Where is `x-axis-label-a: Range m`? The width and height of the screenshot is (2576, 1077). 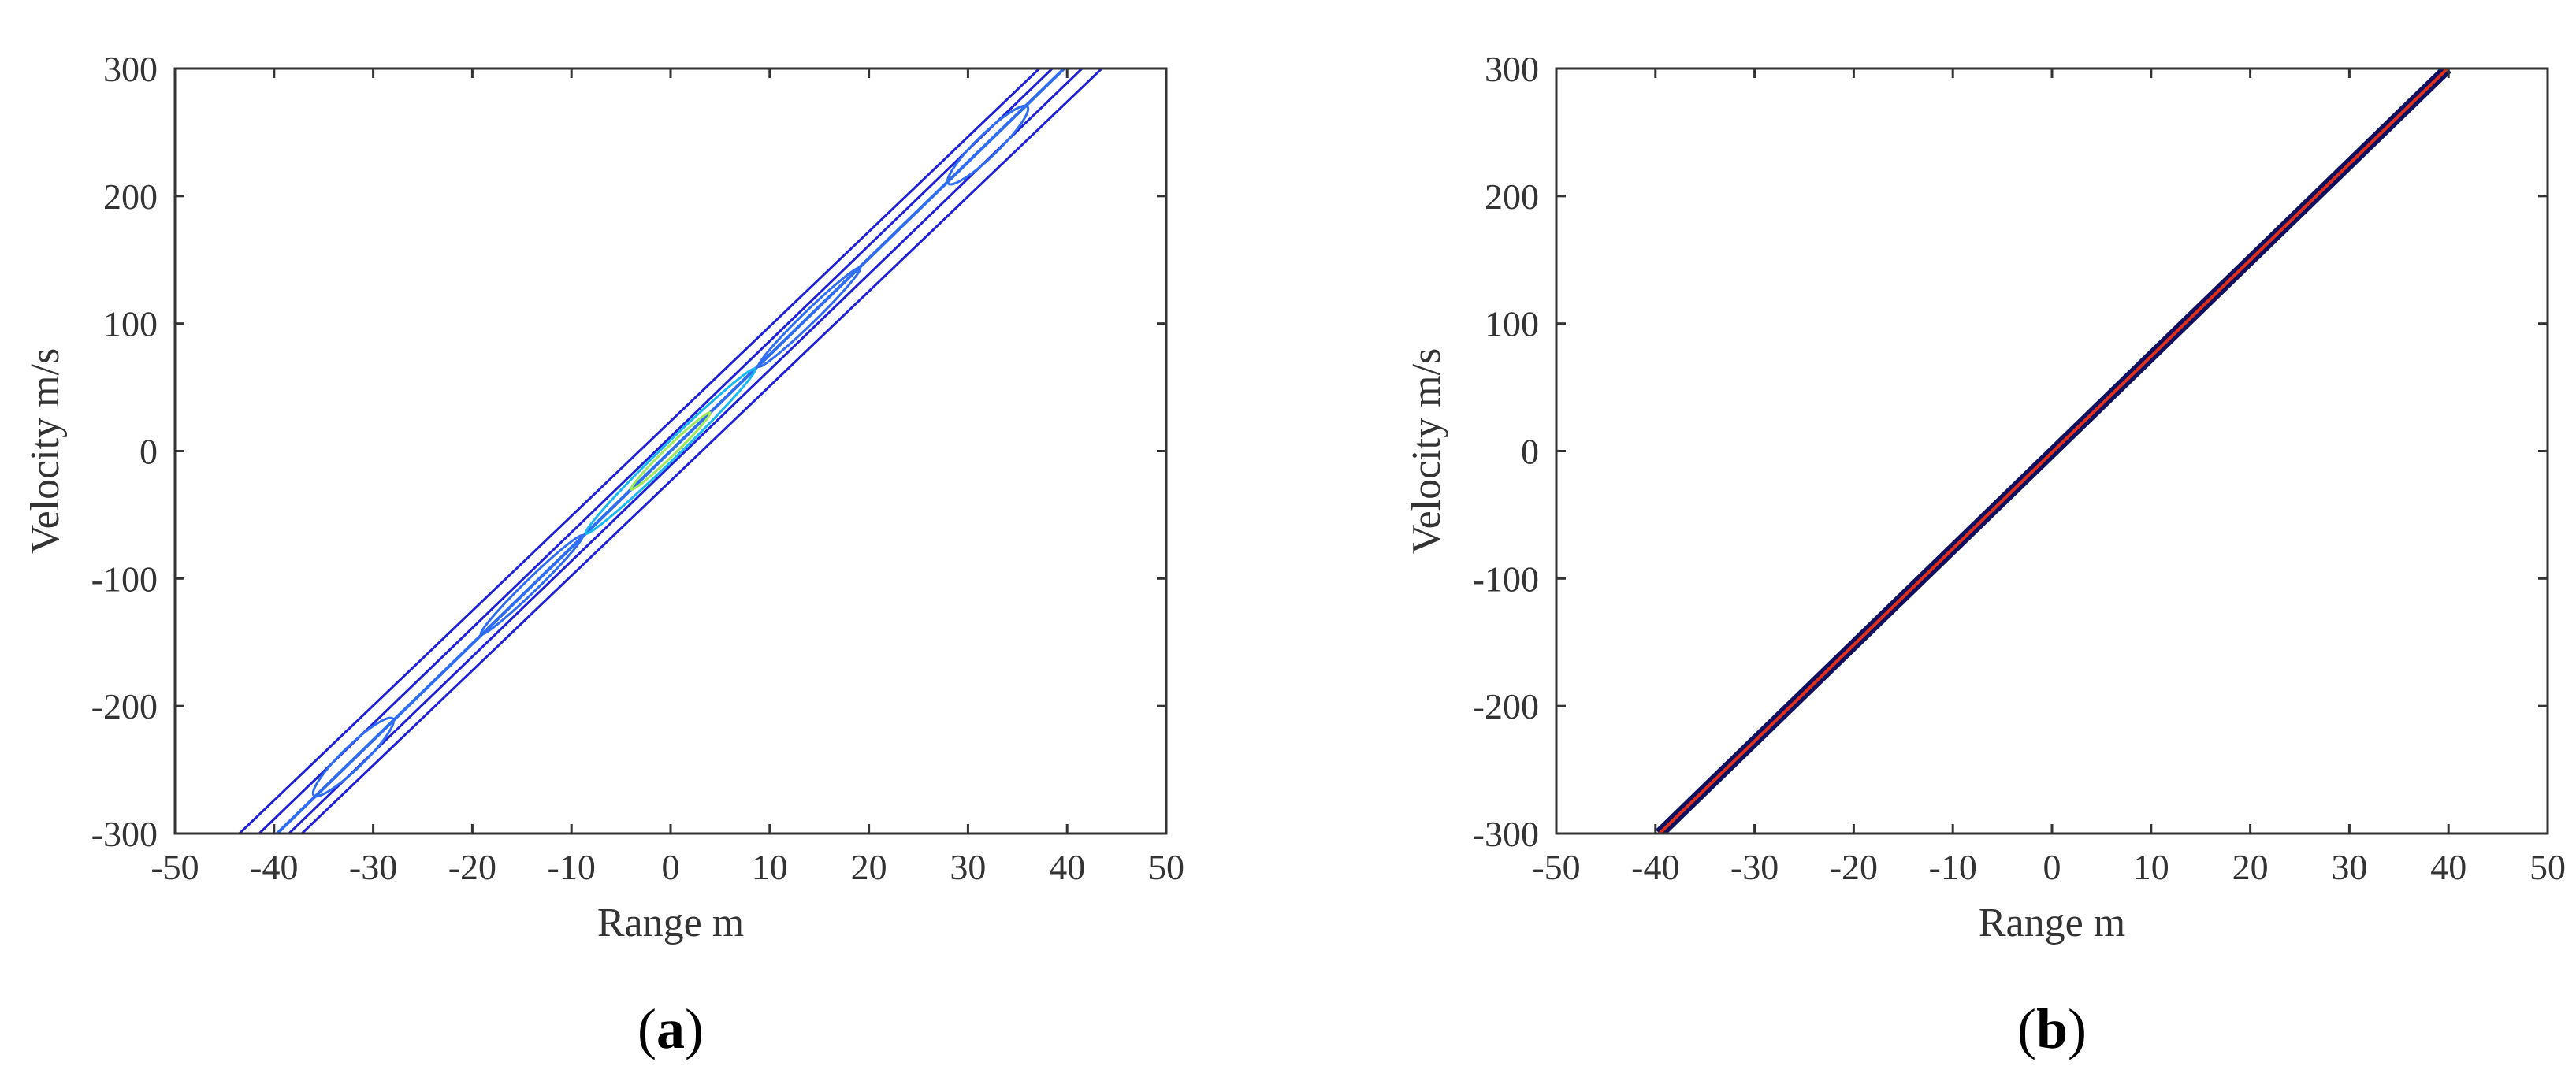 x-axis-label-a: Range m is located at coordinates (670, 923).